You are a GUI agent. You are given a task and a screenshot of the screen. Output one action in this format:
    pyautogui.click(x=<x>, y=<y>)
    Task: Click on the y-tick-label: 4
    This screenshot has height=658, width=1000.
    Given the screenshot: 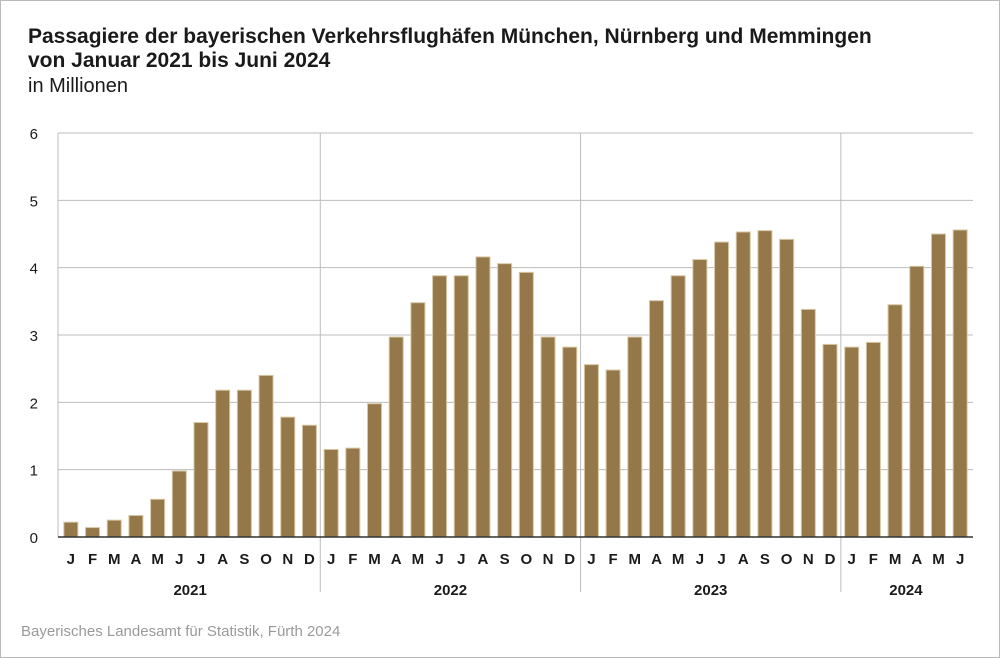 What is the action you would take?
    pyautogui.click(x=34, y=269)
    